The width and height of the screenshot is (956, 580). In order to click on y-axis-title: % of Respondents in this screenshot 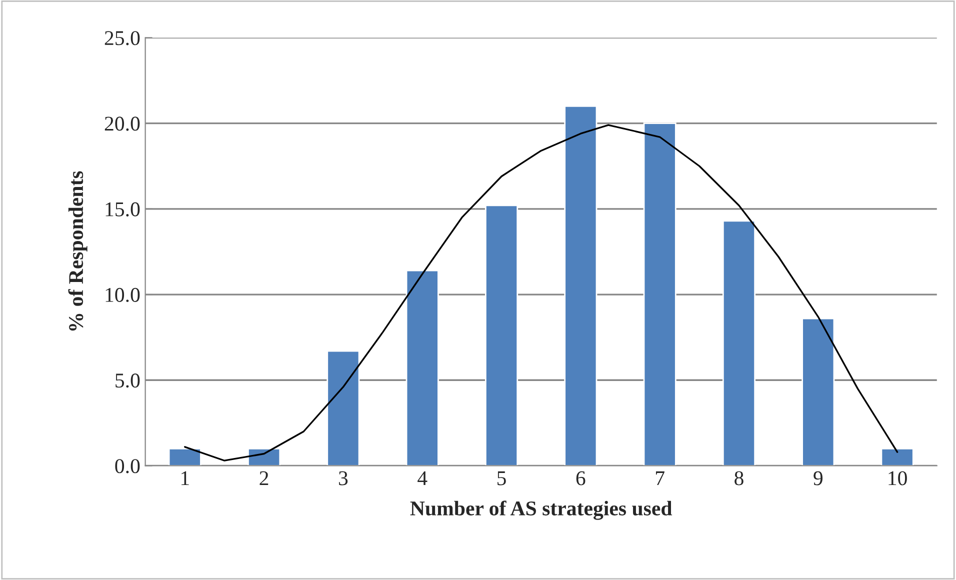, I will do `click(78, 251)`.